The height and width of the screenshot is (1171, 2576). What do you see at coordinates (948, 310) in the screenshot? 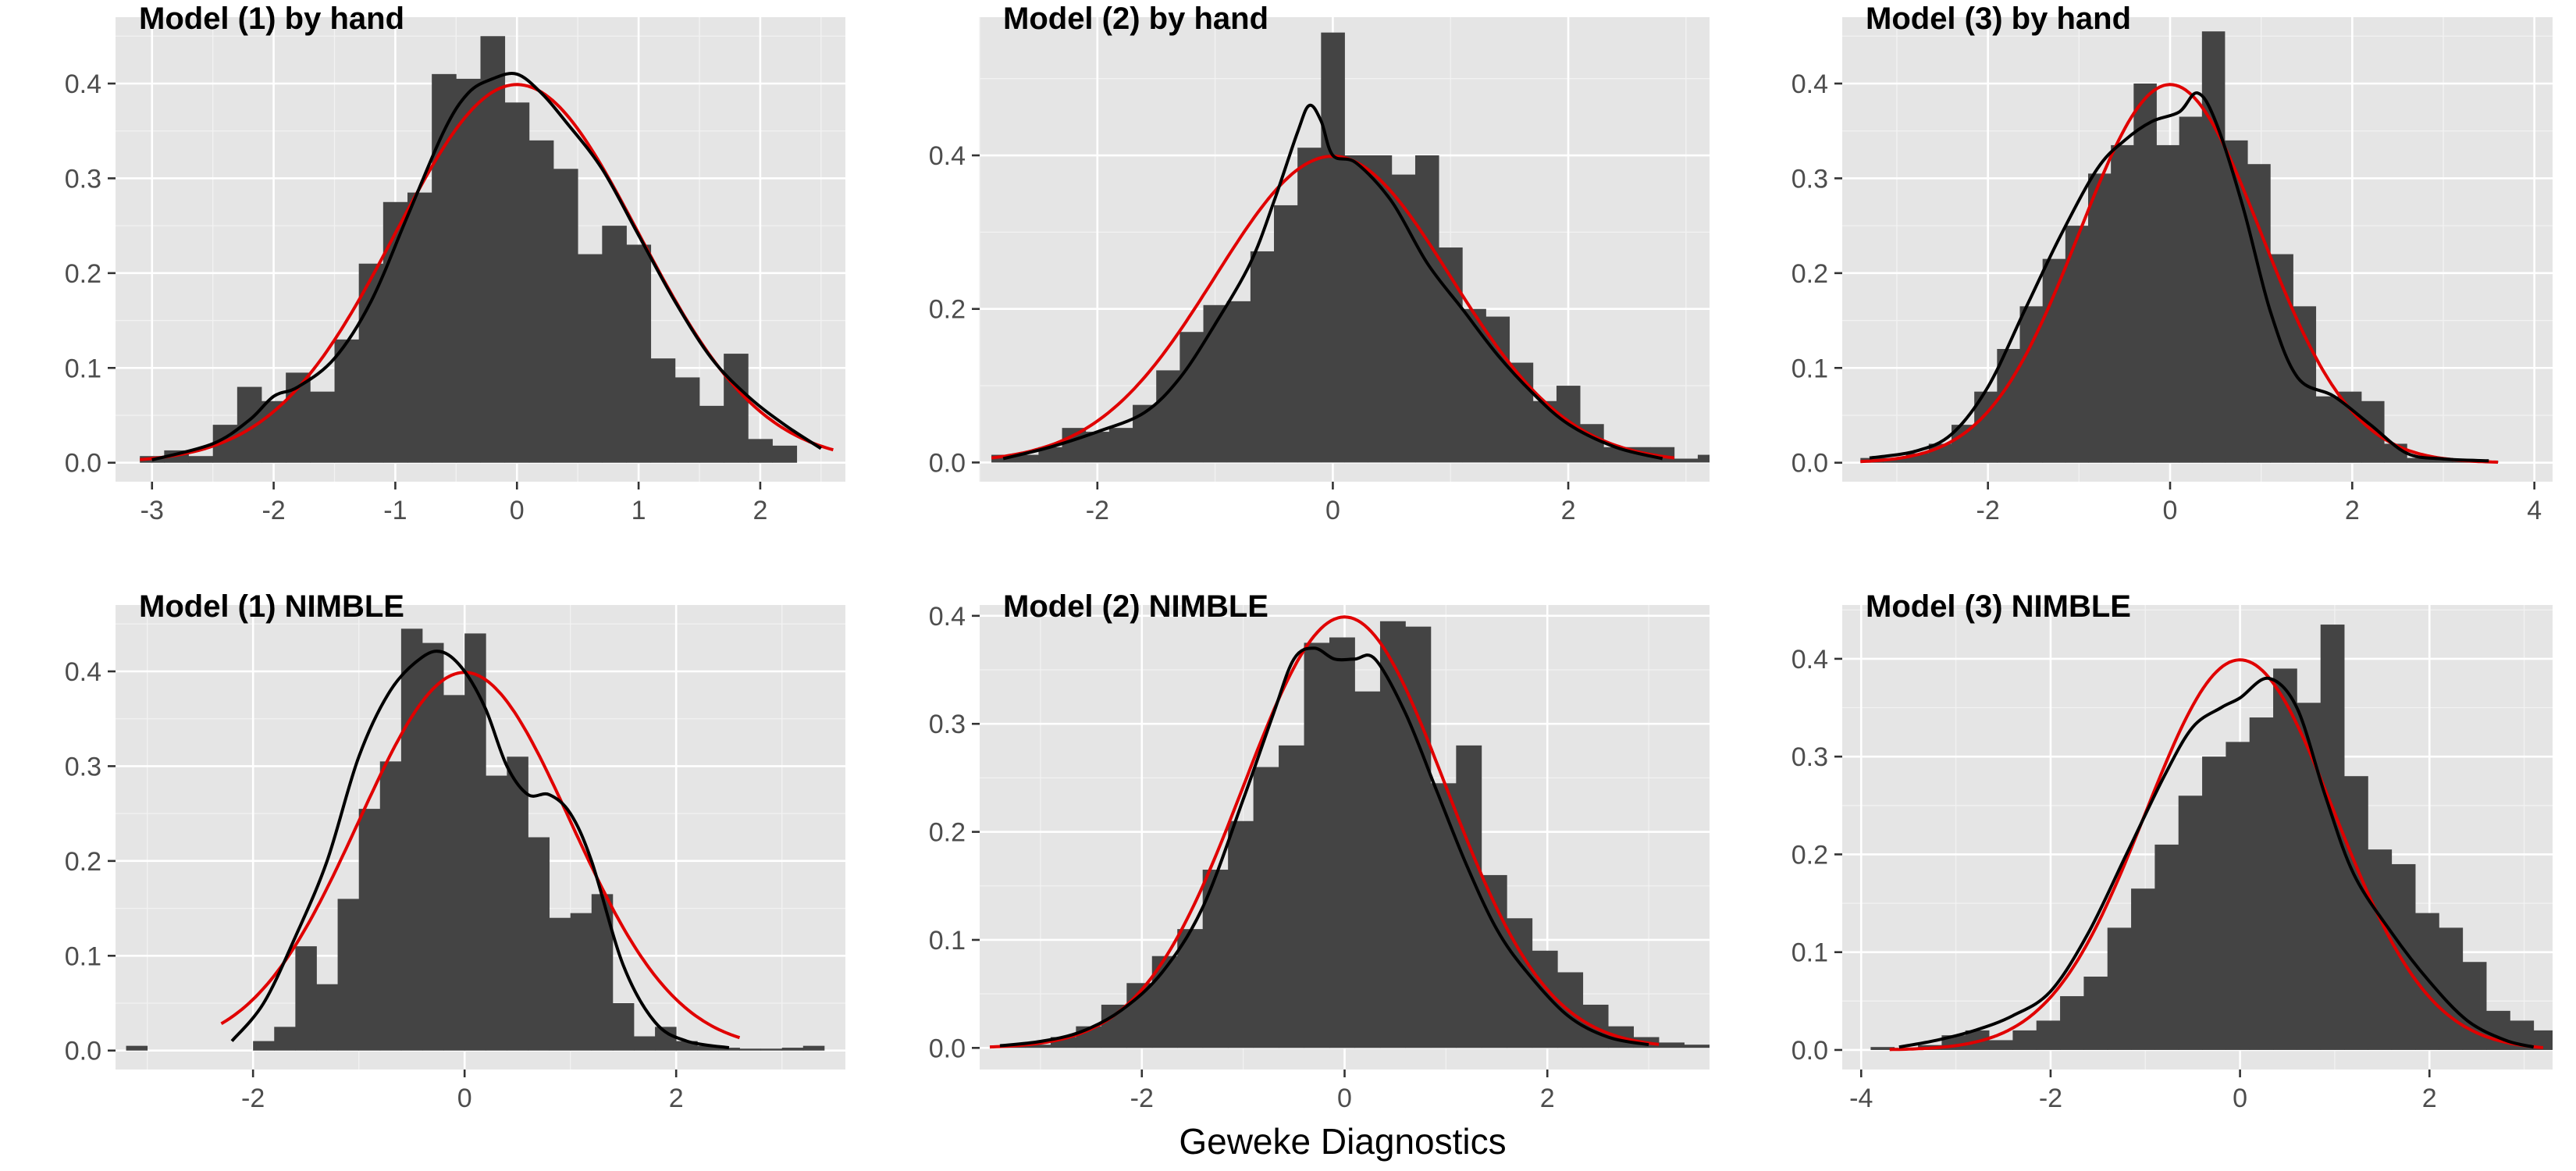
I see `y-tick-label: 0.2` at bounding box center [948, 310].